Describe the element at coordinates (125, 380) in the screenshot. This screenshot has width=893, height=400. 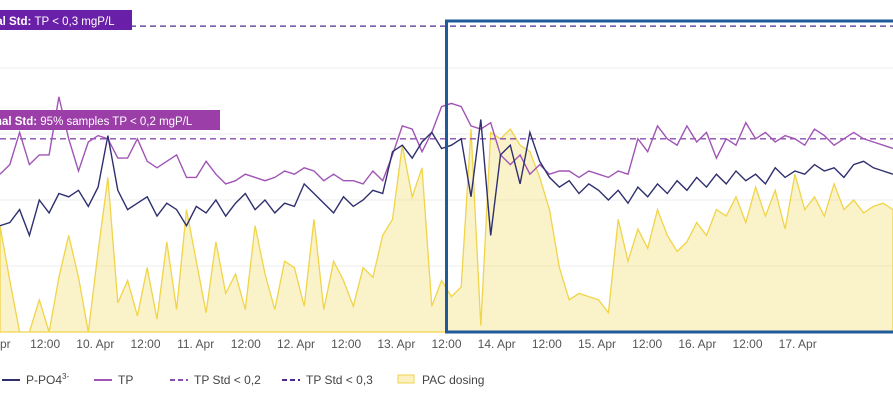
I see `legend-label: TP` at that location.